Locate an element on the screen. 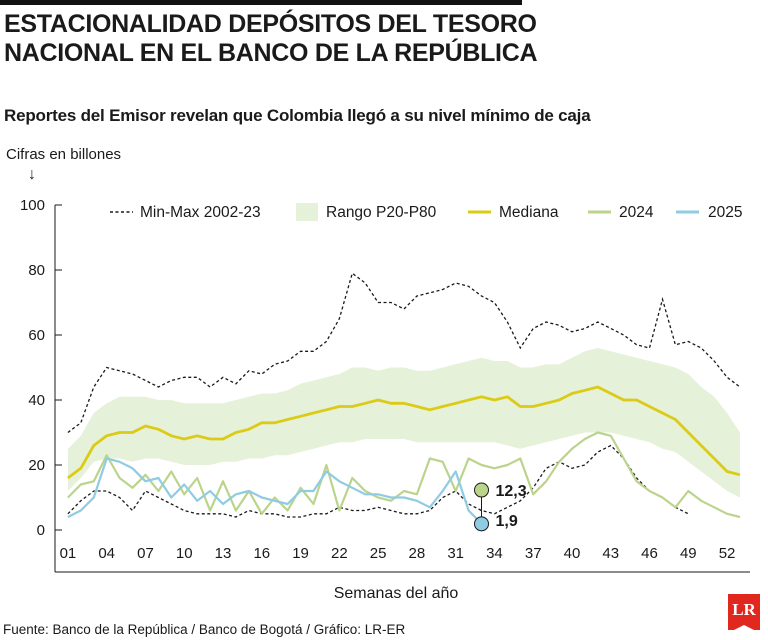 The width and height of the screenshot is (768, 640). x-tick-label: 43 is located at coordinates (610, 553).